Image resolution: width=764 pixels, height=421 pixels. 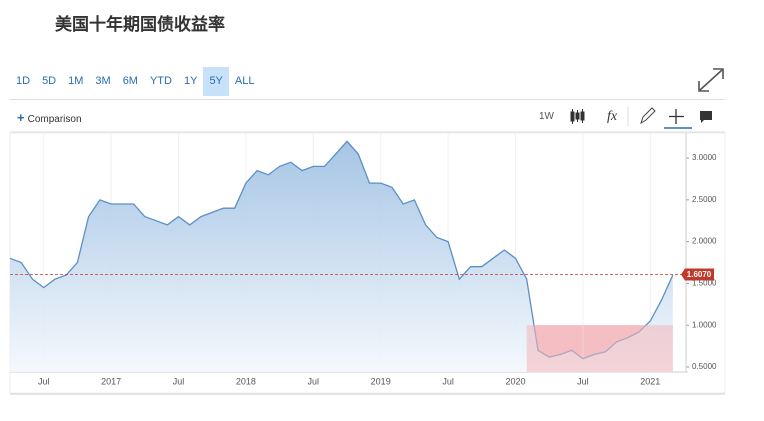 What do you see at coordinates (23, 81) in the screenshot?
I see `range-button: 1D` at bounding box center [23, 81].